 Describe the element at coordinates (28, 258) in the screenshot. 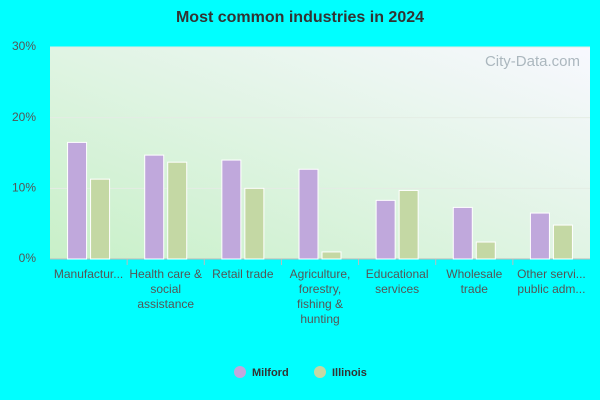

I see `y-tick-label: 0%` at that location.